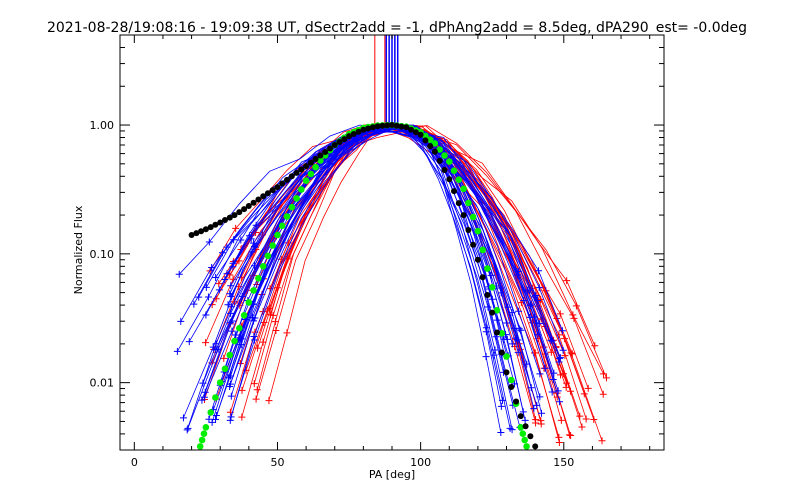  I want to click on x-tick-label: 0, so click(134, 462).